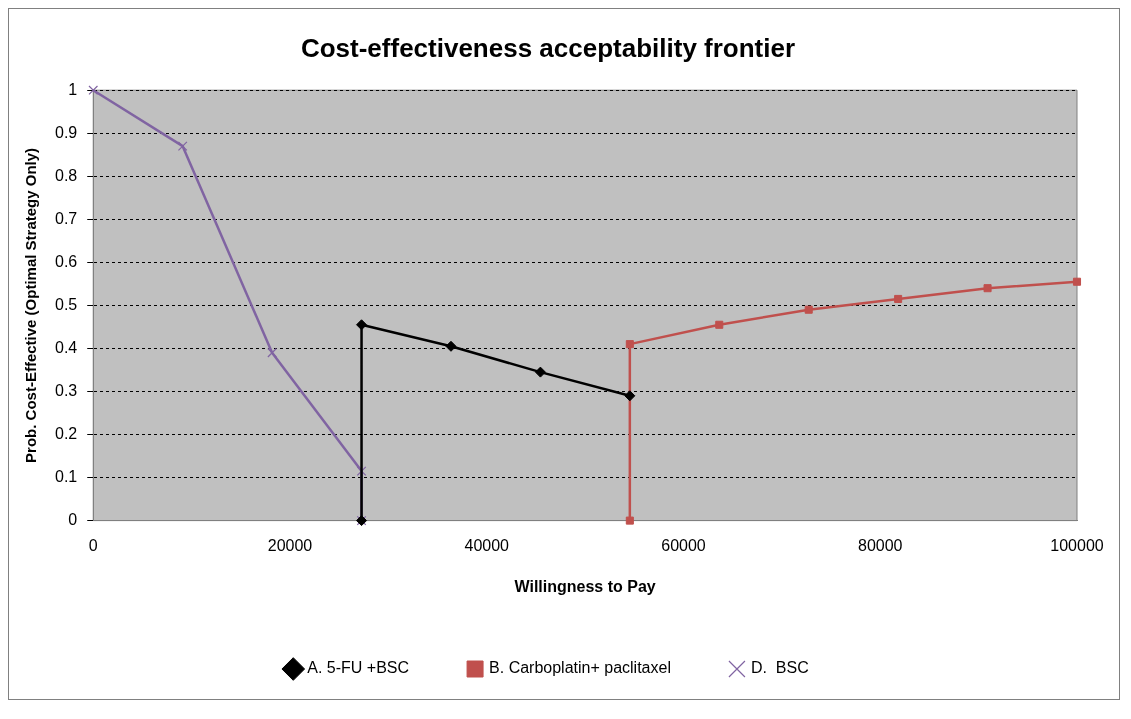  I want to click on y-tick-label: 0.6, so click(66, 261).